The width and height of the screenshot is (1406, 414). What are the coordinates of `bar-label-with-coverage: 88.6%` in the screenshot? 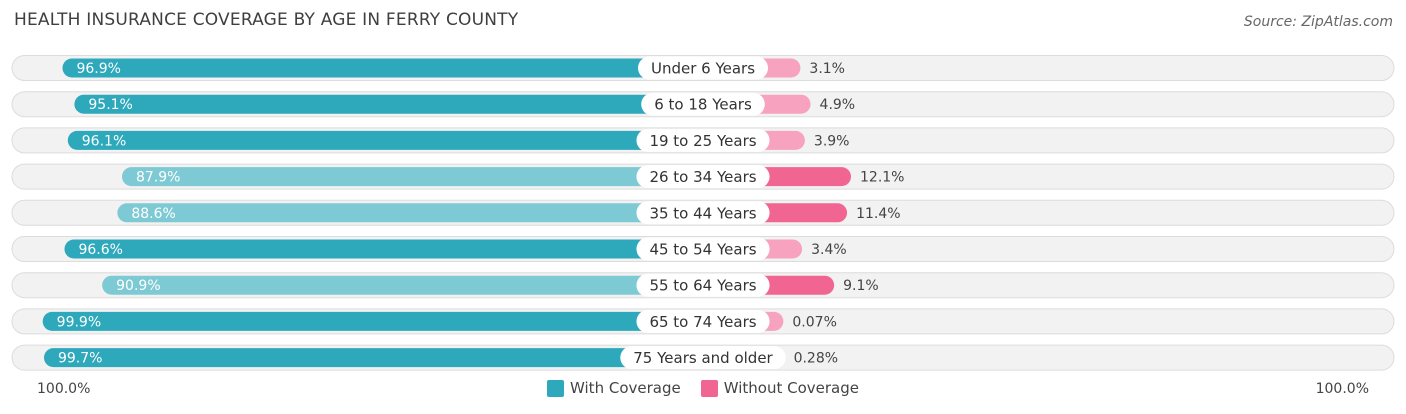 It's located at (153, 214).